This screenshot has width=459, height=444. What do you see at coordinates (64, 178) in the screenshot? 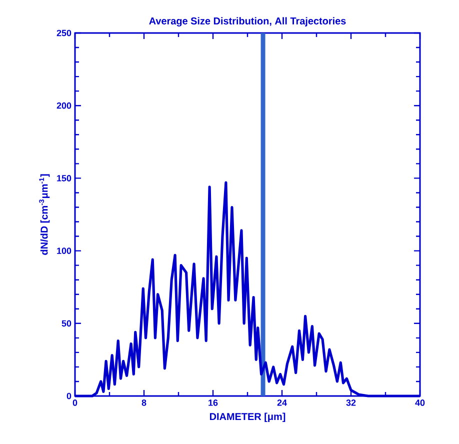
I see `y-tick-label: 150` at bounding box center [64, 178].